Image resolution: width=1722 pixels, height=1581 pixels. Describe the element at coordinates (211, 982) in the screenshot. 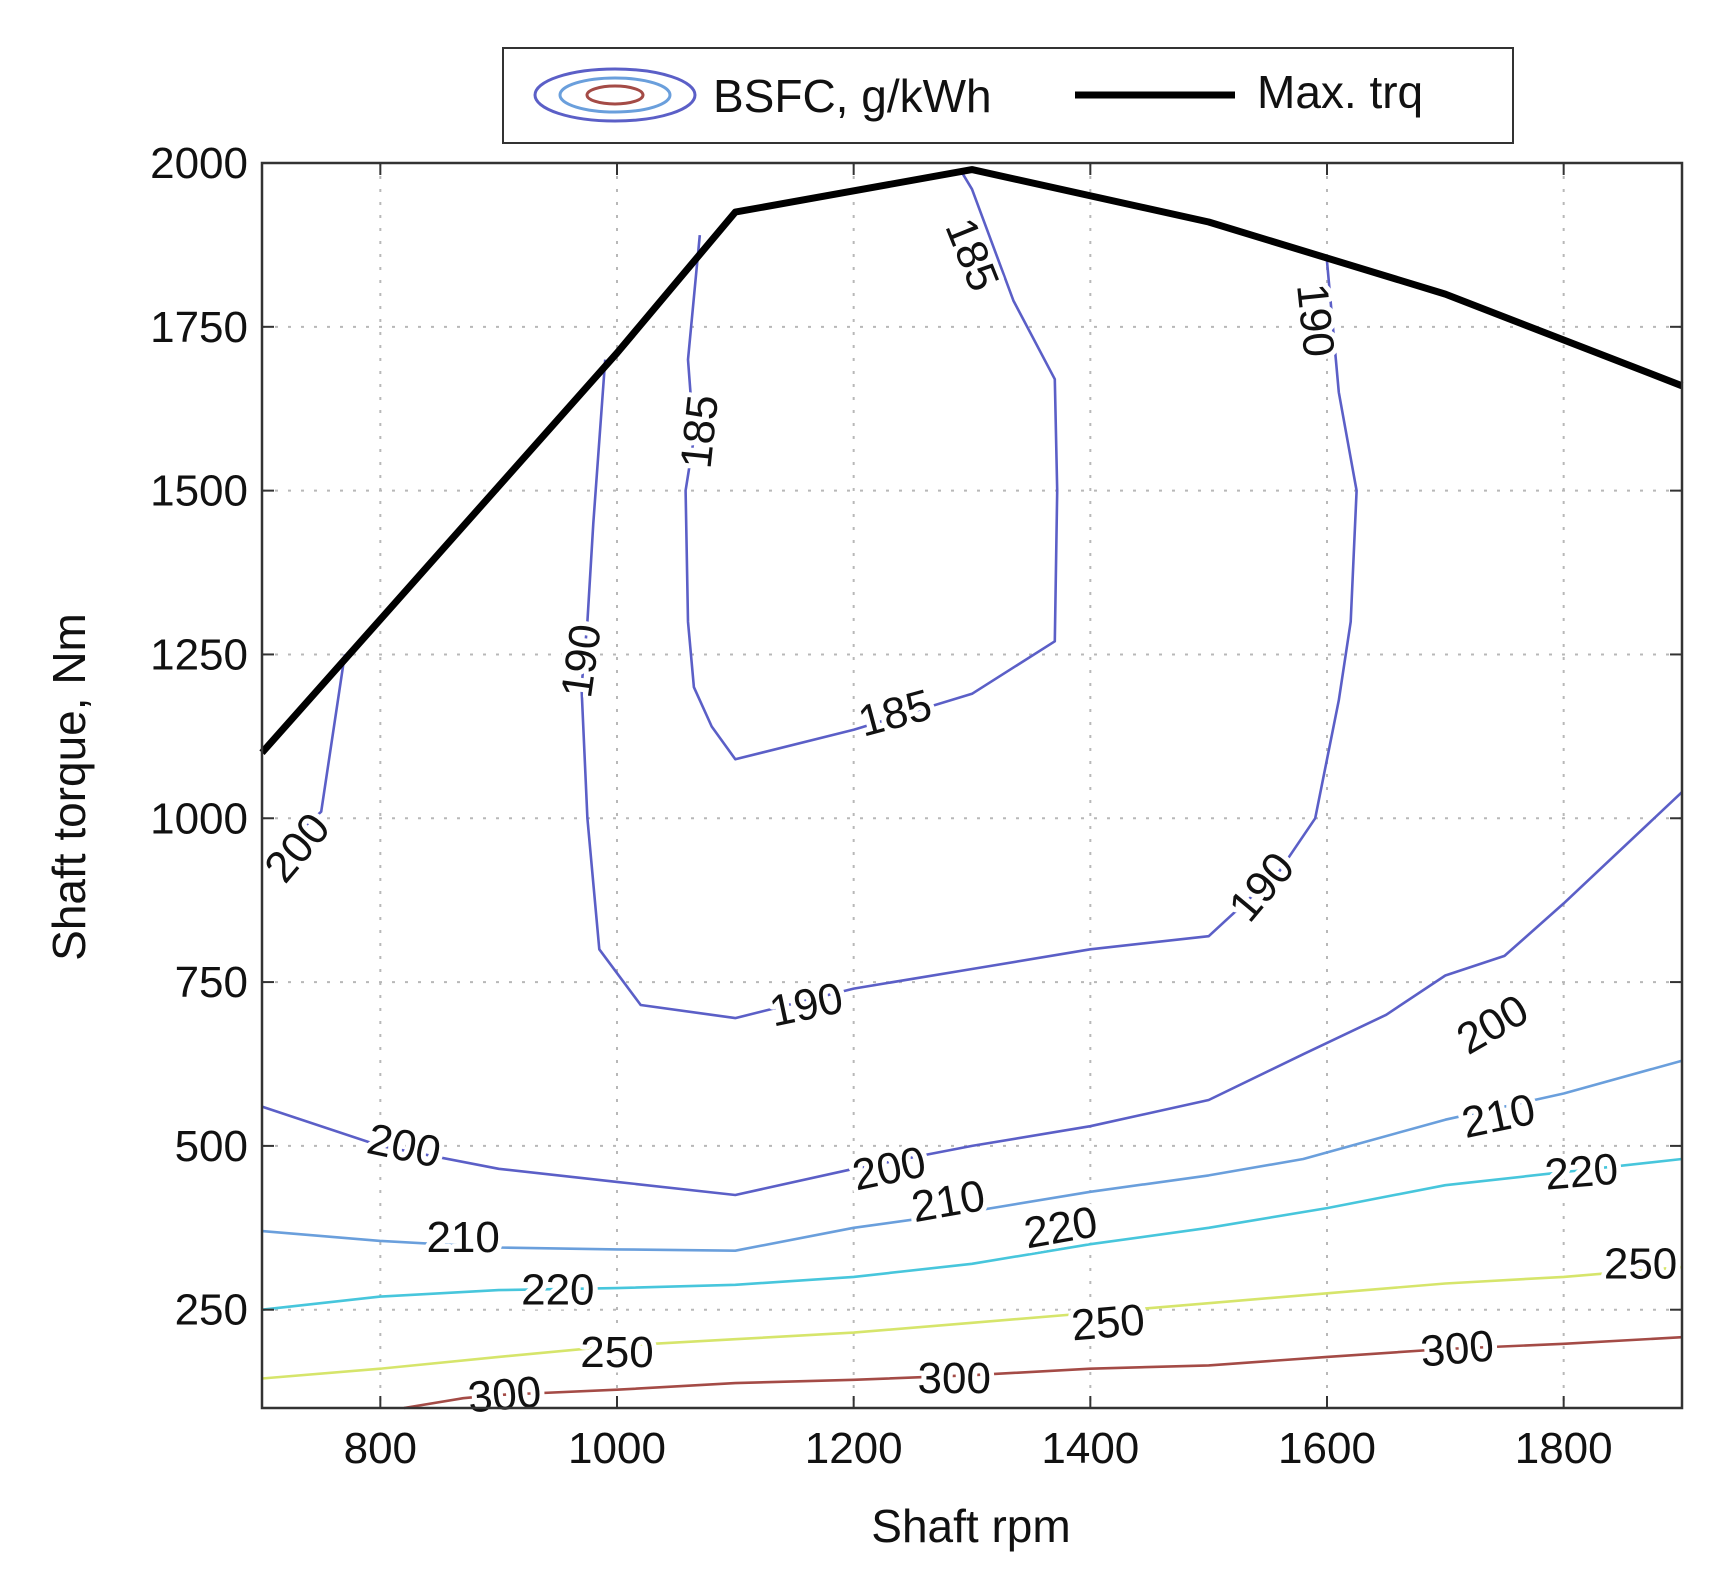

I see `y-tick-label: 750` at that location.